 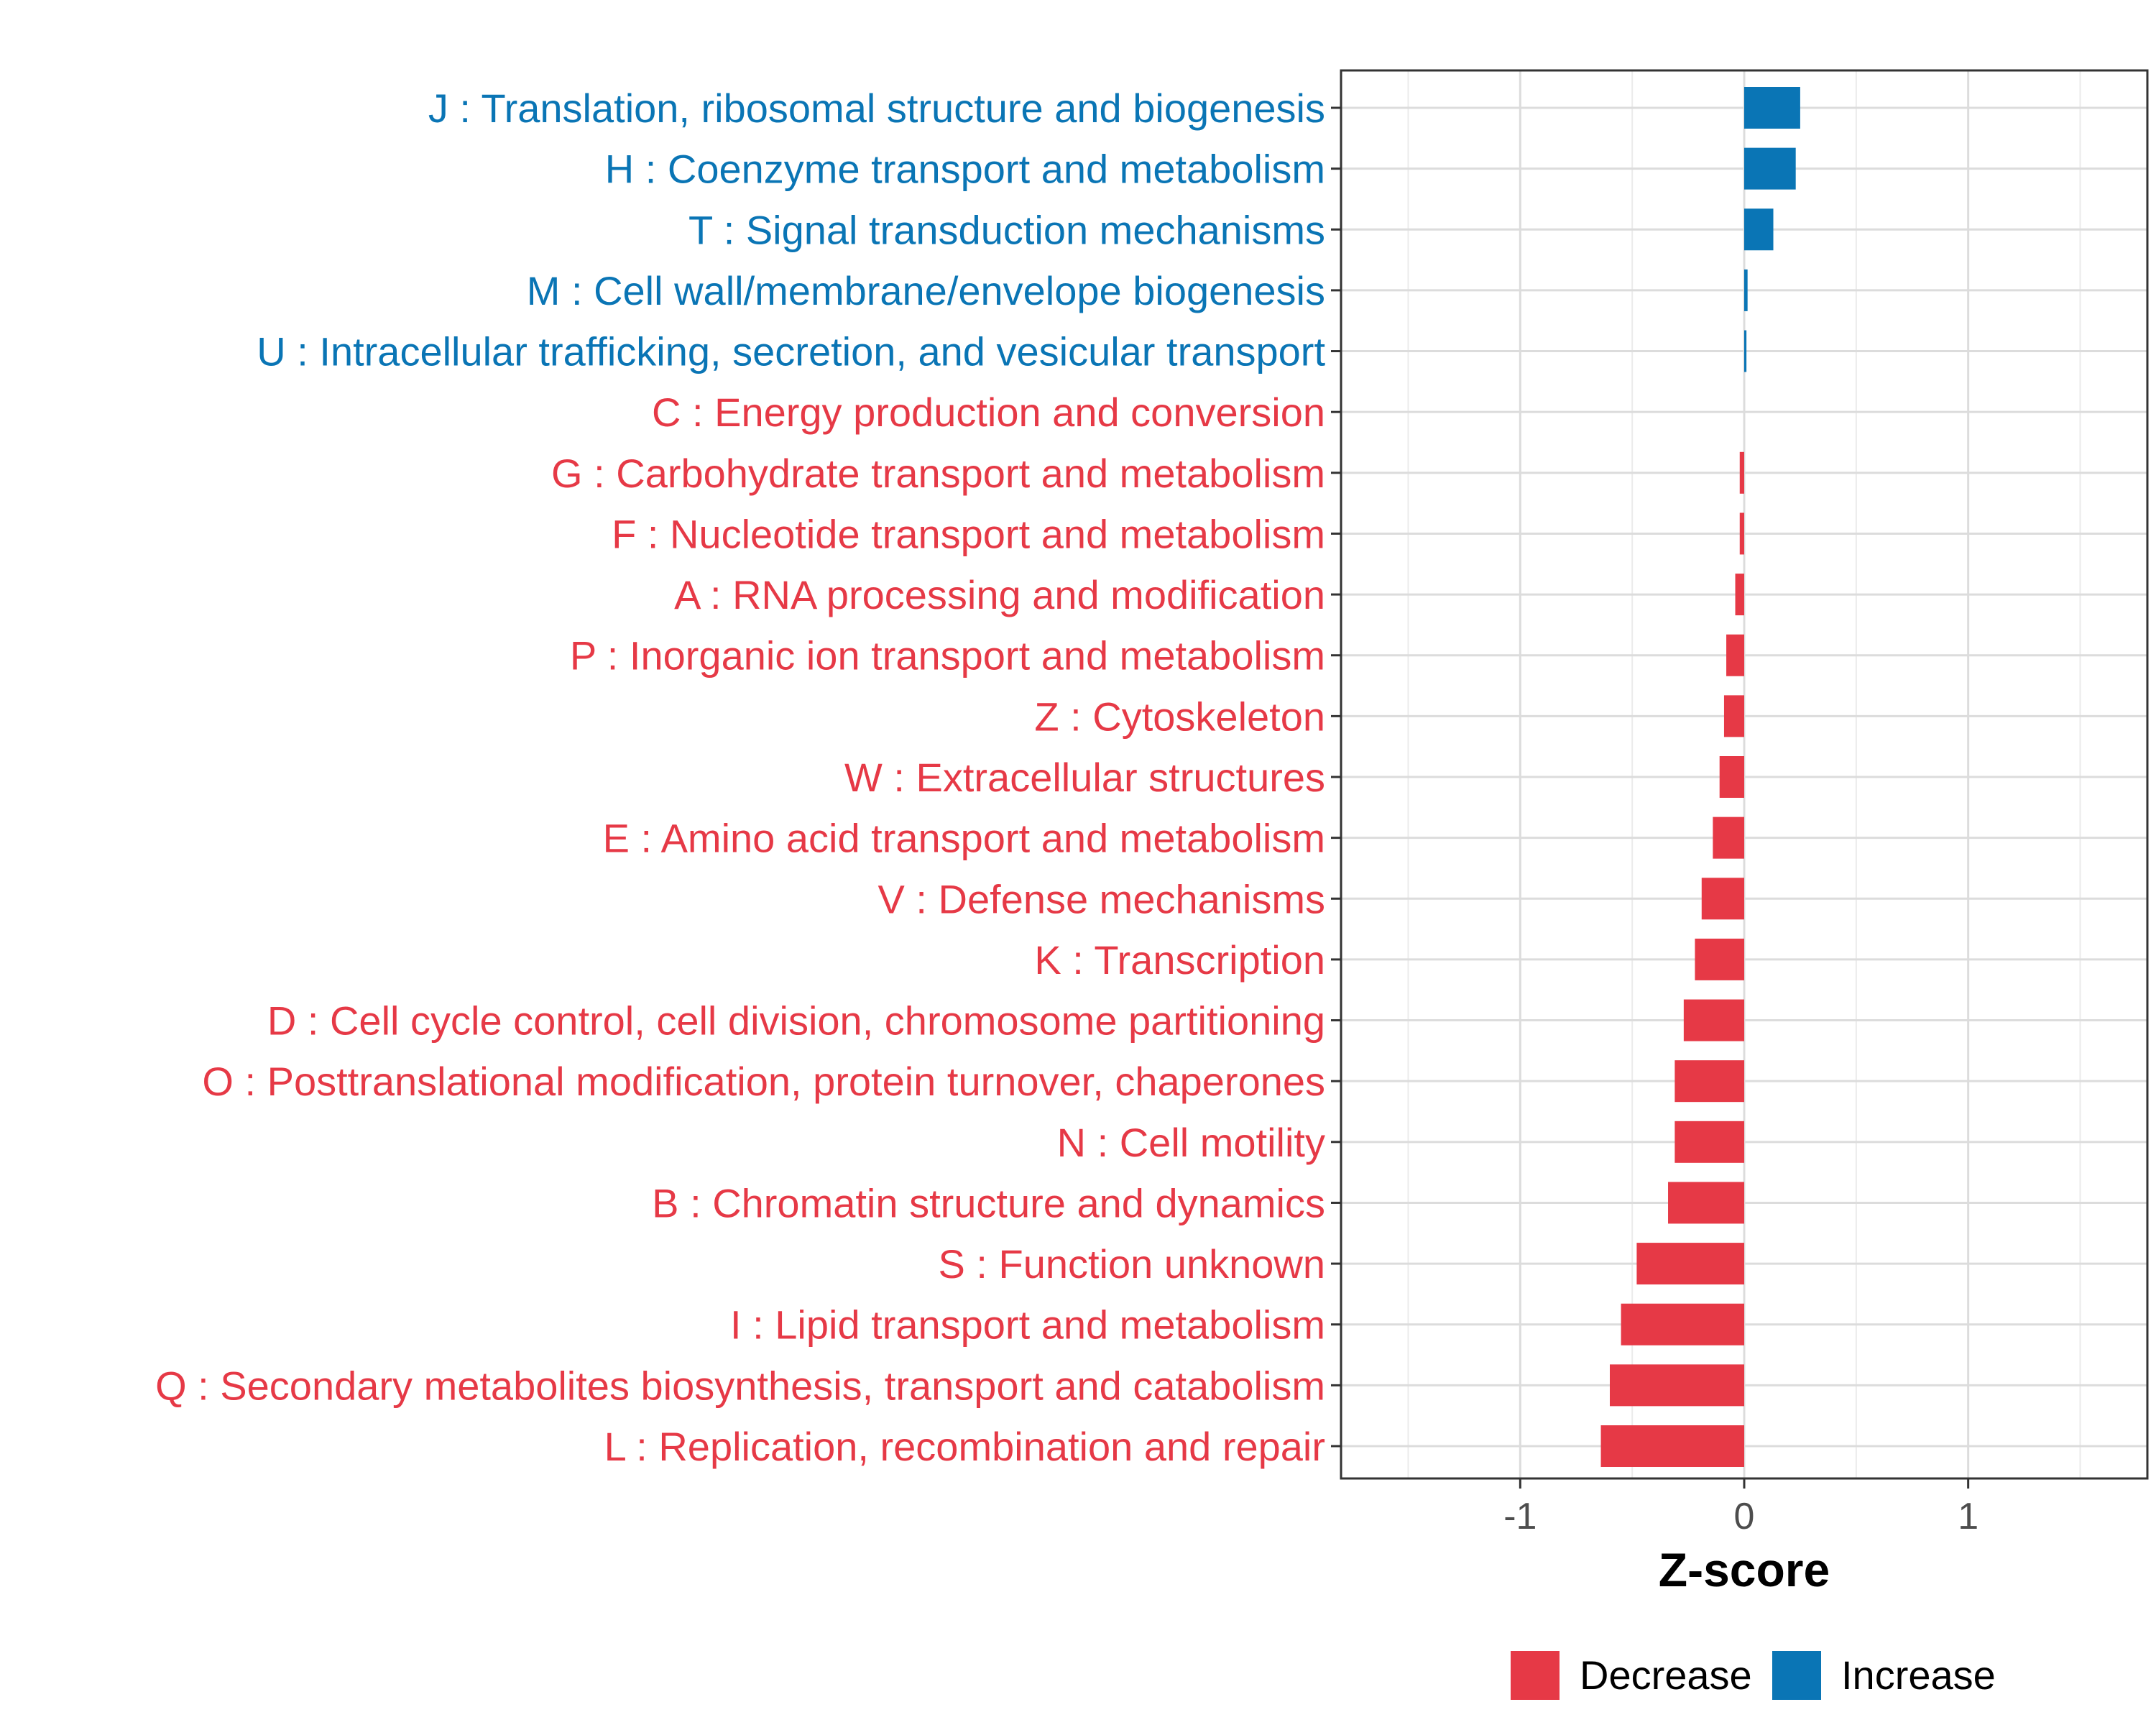 What do you see at coordinates (988, 412) in the screenshot?
I see `category-label: C : Energy production and conversion` at bounding box center [988, 412].